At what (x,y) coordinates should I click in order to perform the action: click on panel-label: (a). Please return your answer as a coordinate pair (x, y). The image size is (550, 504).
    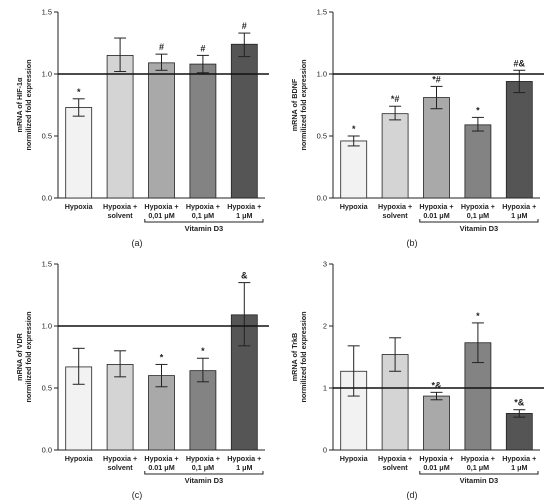
    Looking at the image, I should click on (137, 243).